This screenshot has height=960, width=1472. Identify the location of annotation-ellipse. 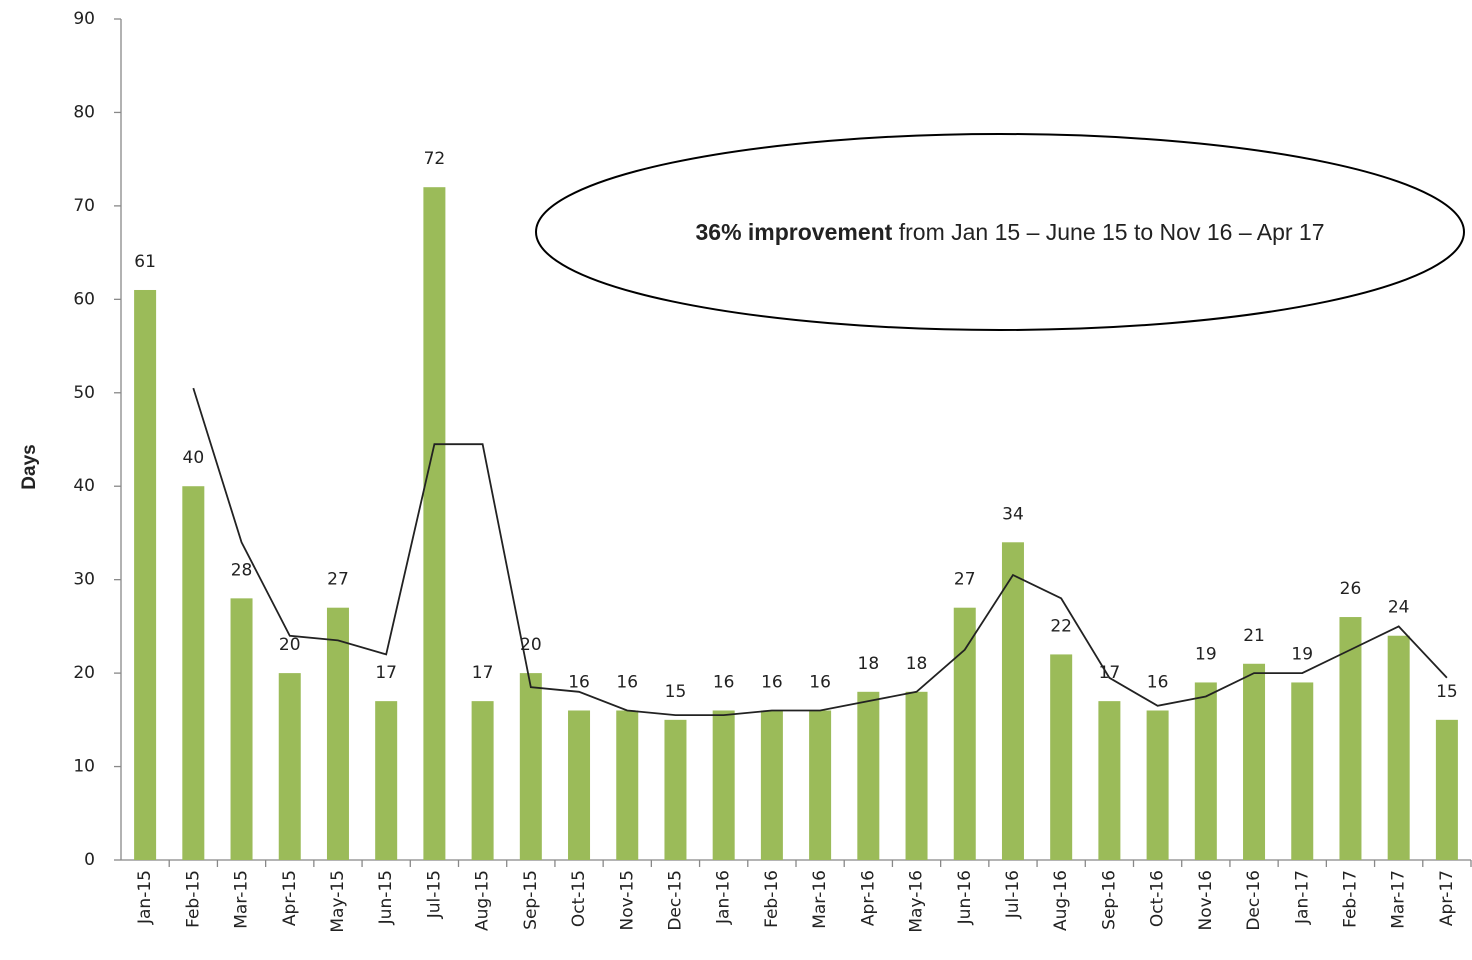
(1000, 232).